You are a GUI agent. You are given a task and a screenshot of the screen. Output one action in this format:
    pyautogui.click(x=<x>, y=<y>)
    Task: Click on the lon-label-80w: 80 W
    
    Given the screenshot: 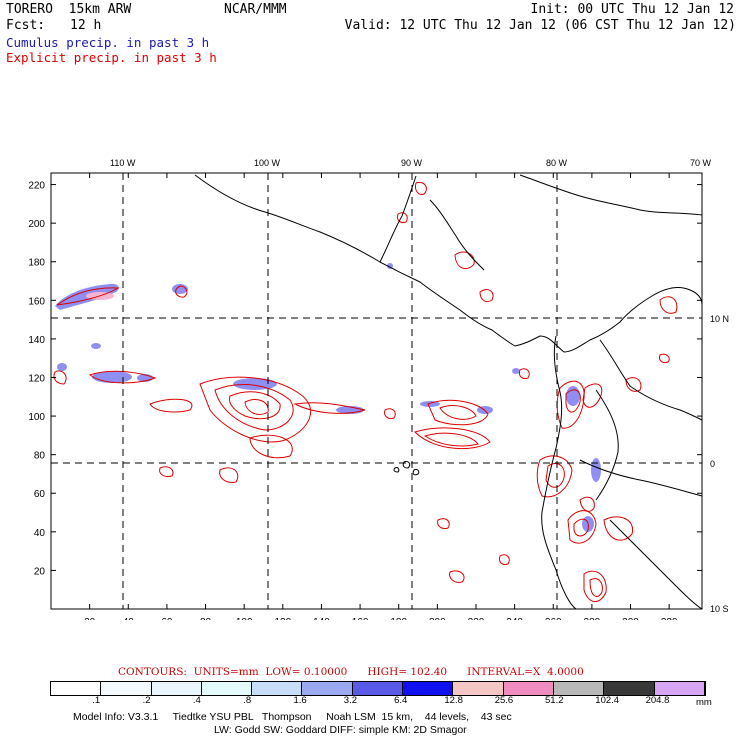 What is the action you would take?
    pyautogui.click(x=557, y=163)
    